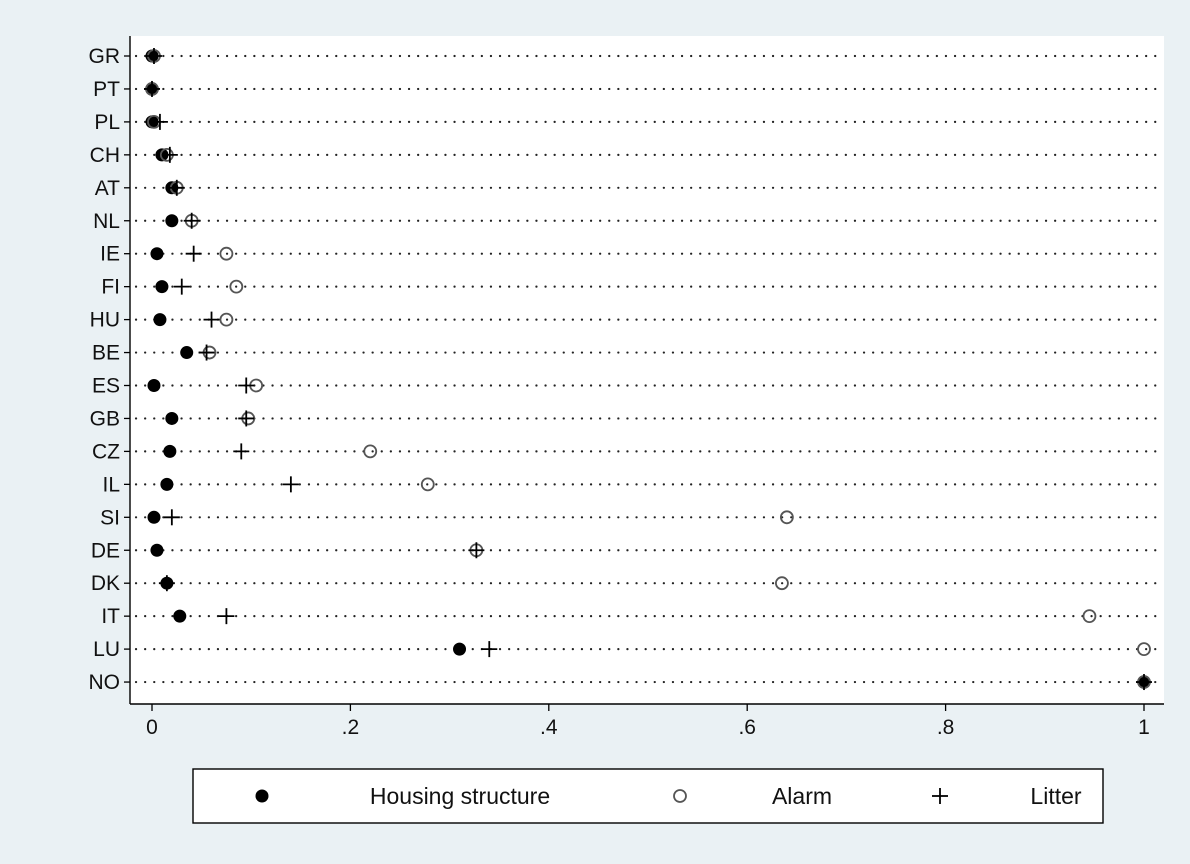 The image size is (1190, 864). Describe the element at coordinates (105, 320) in the screenshot. I see `y-tick-label: HU` at that location.